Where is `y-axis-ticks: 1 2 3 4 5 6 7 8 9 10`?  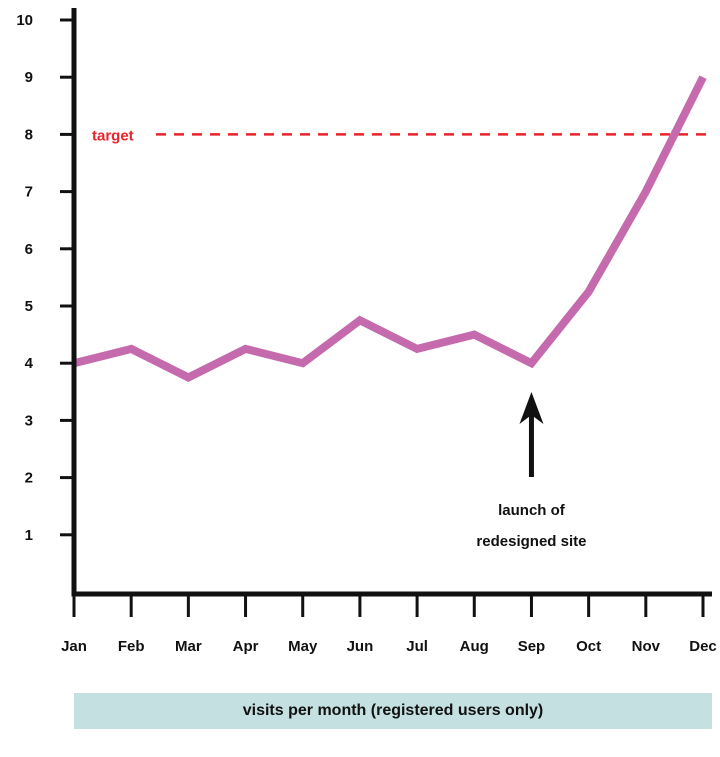 y-axis-ticks: 1 2 3 4 5 6 7 8 9 10 is located at coordinates (45, 278).